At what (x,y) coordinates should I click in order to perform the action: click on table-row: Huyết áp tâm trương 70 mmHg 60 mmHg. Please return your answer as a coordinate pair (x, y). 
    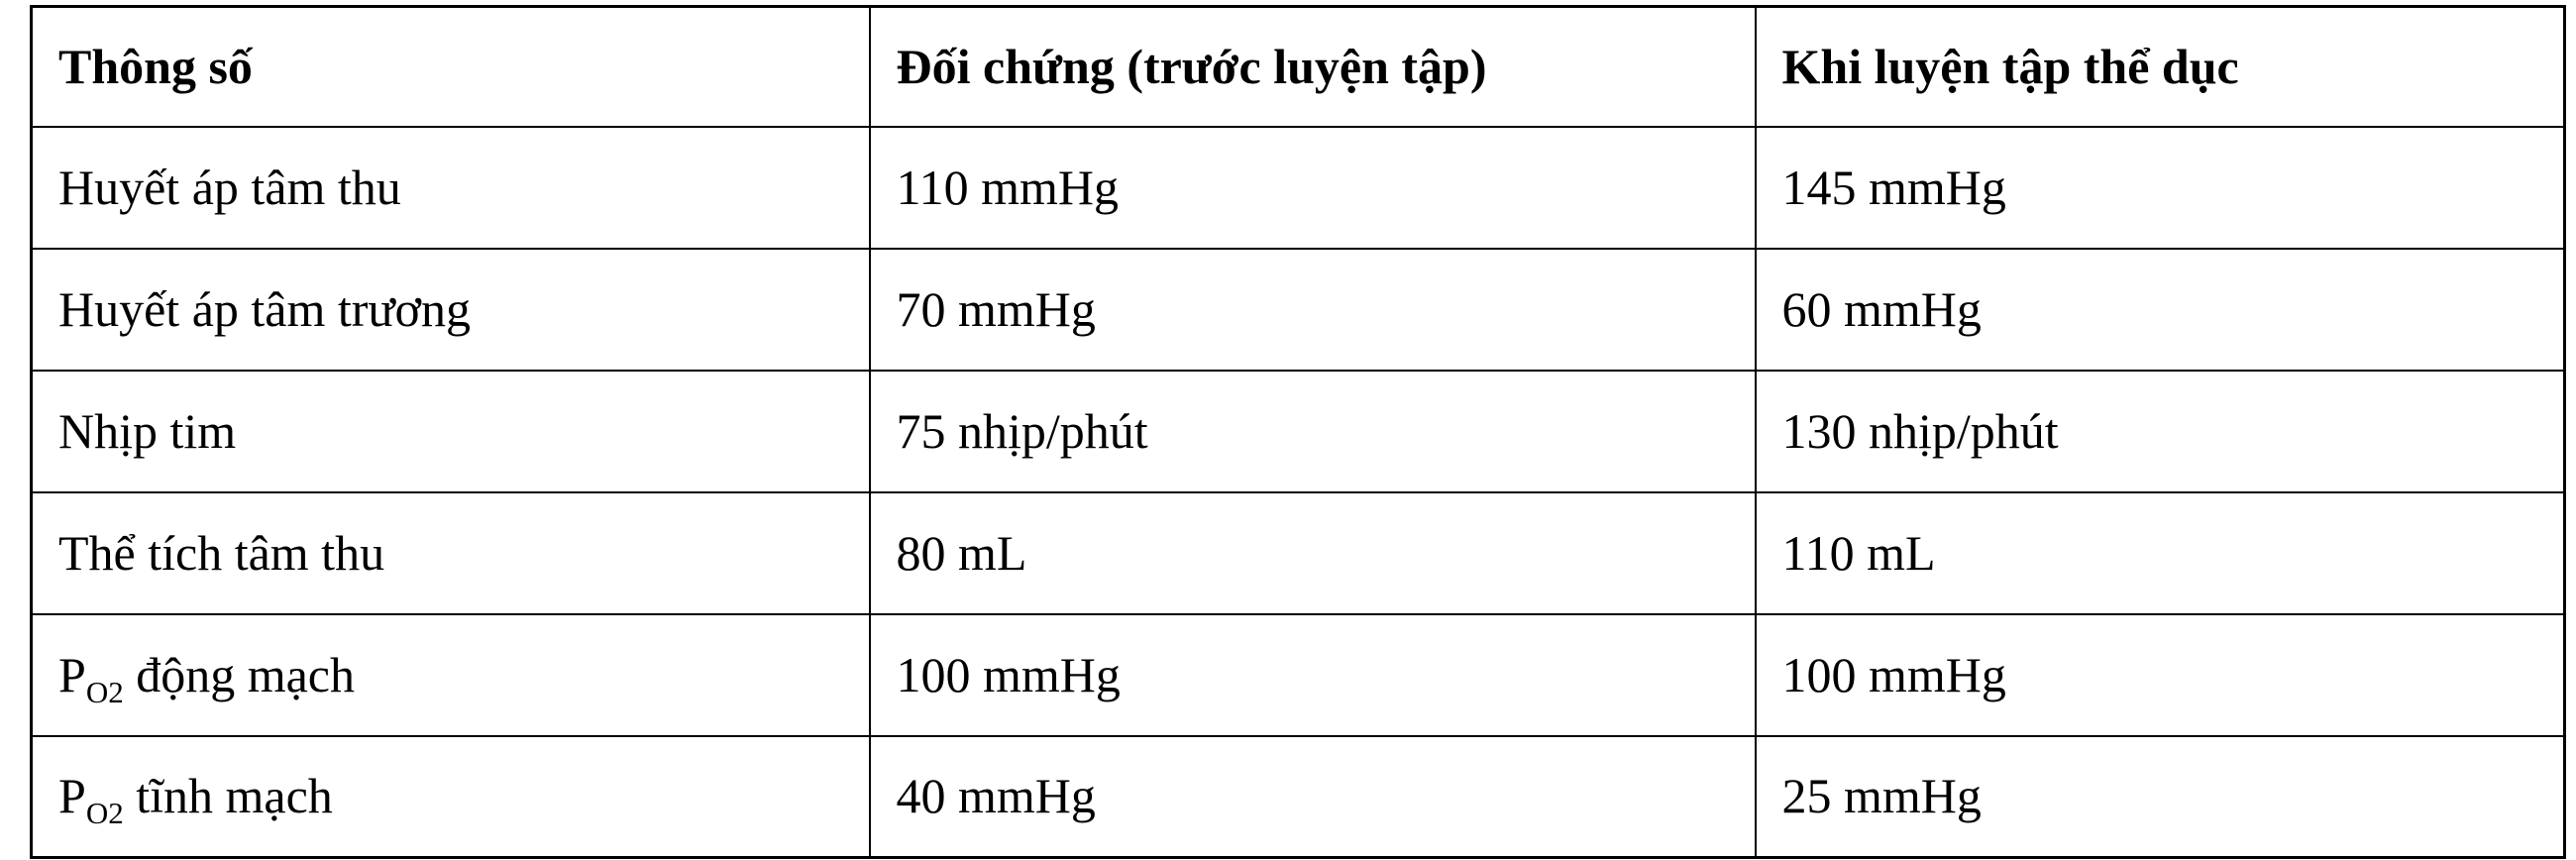
    Looking at the image, I should click on (1298, 310).